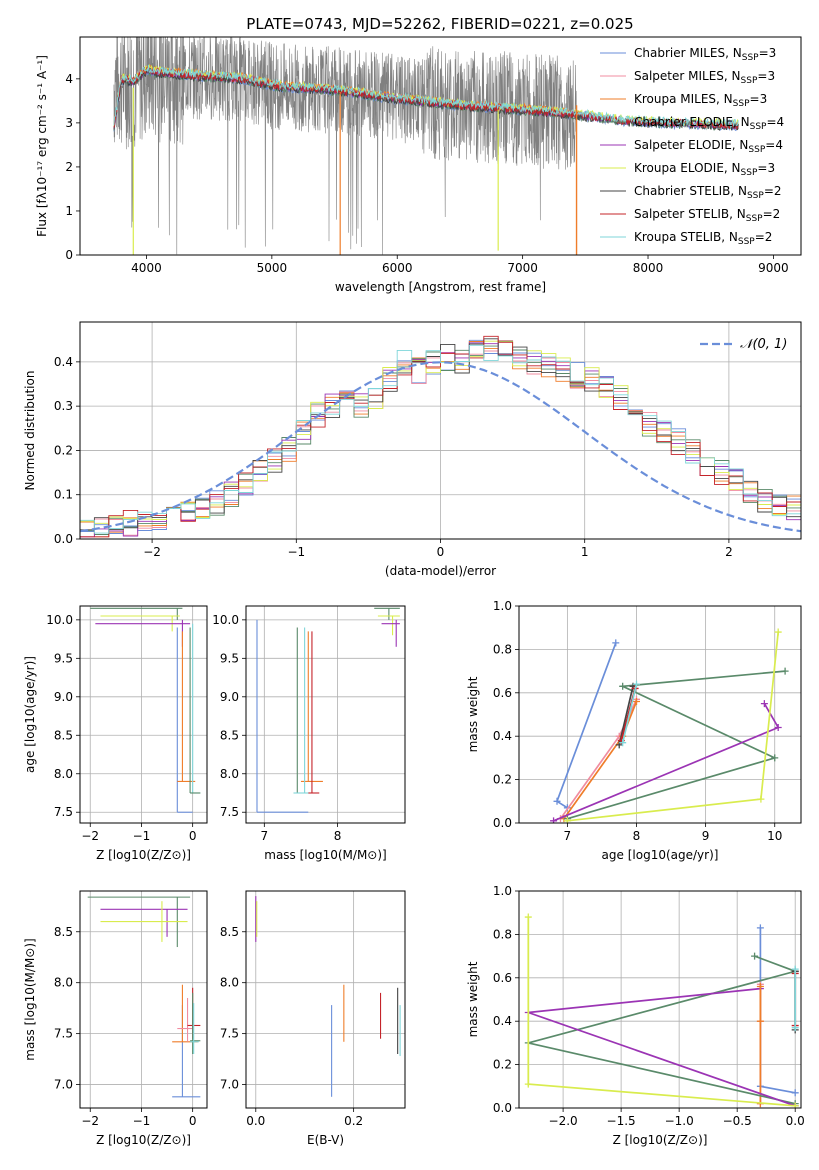 This screenshot has height=1170, width=819. Describe the element at coordinates (440, 439) in the screenshot. I see `residual-histogram` at that location.